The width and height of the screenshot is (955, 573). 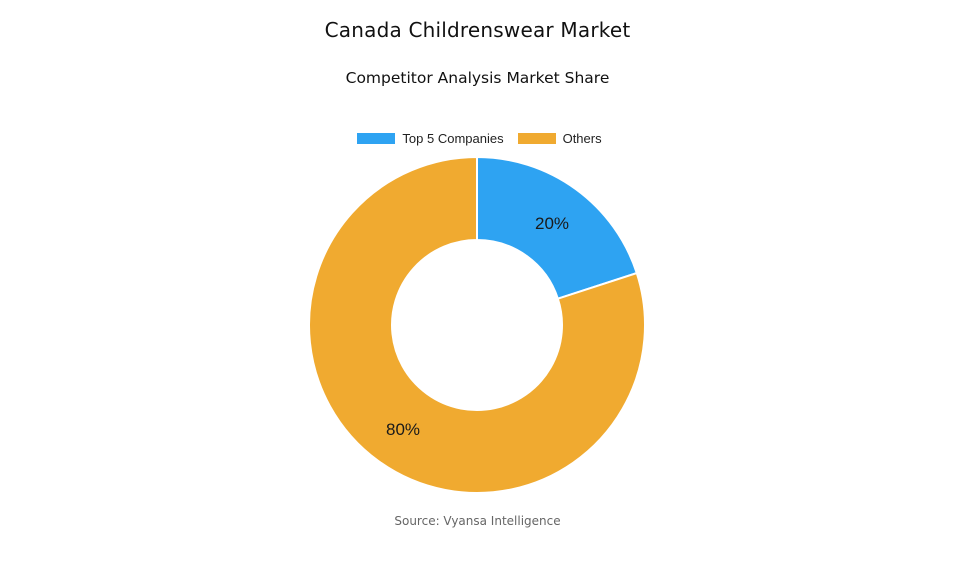 What do you see at coordinates (552, 223) in the screenshot?
I see `slice-label-top5: 20%` at bounding box center [552, 223].